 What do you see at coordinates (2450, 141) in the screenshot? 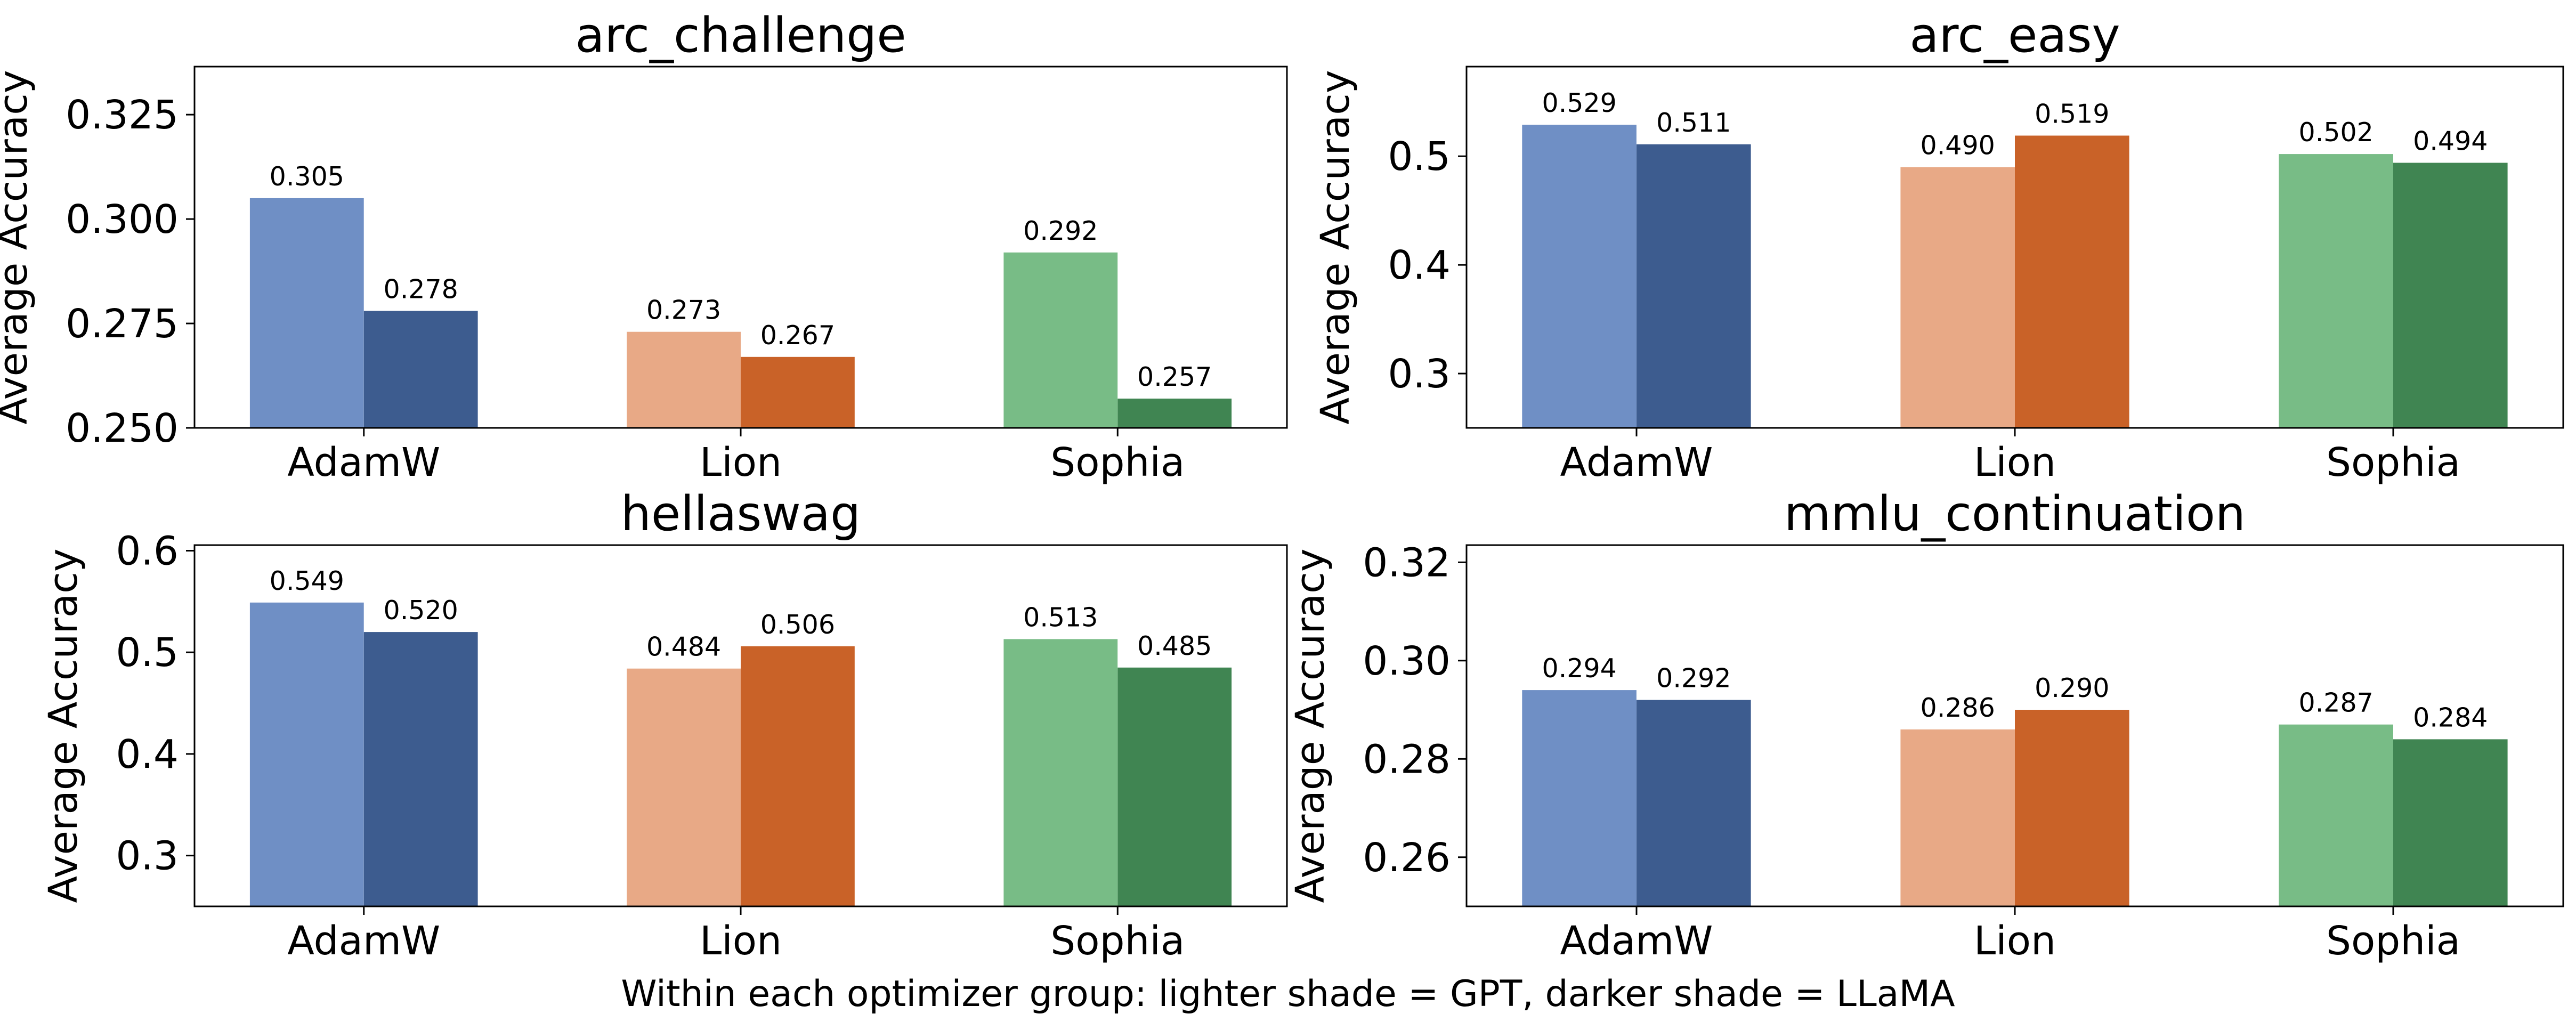
I see `data-label-sophia-llama: 0.494` at bounding box center [2450, 141].